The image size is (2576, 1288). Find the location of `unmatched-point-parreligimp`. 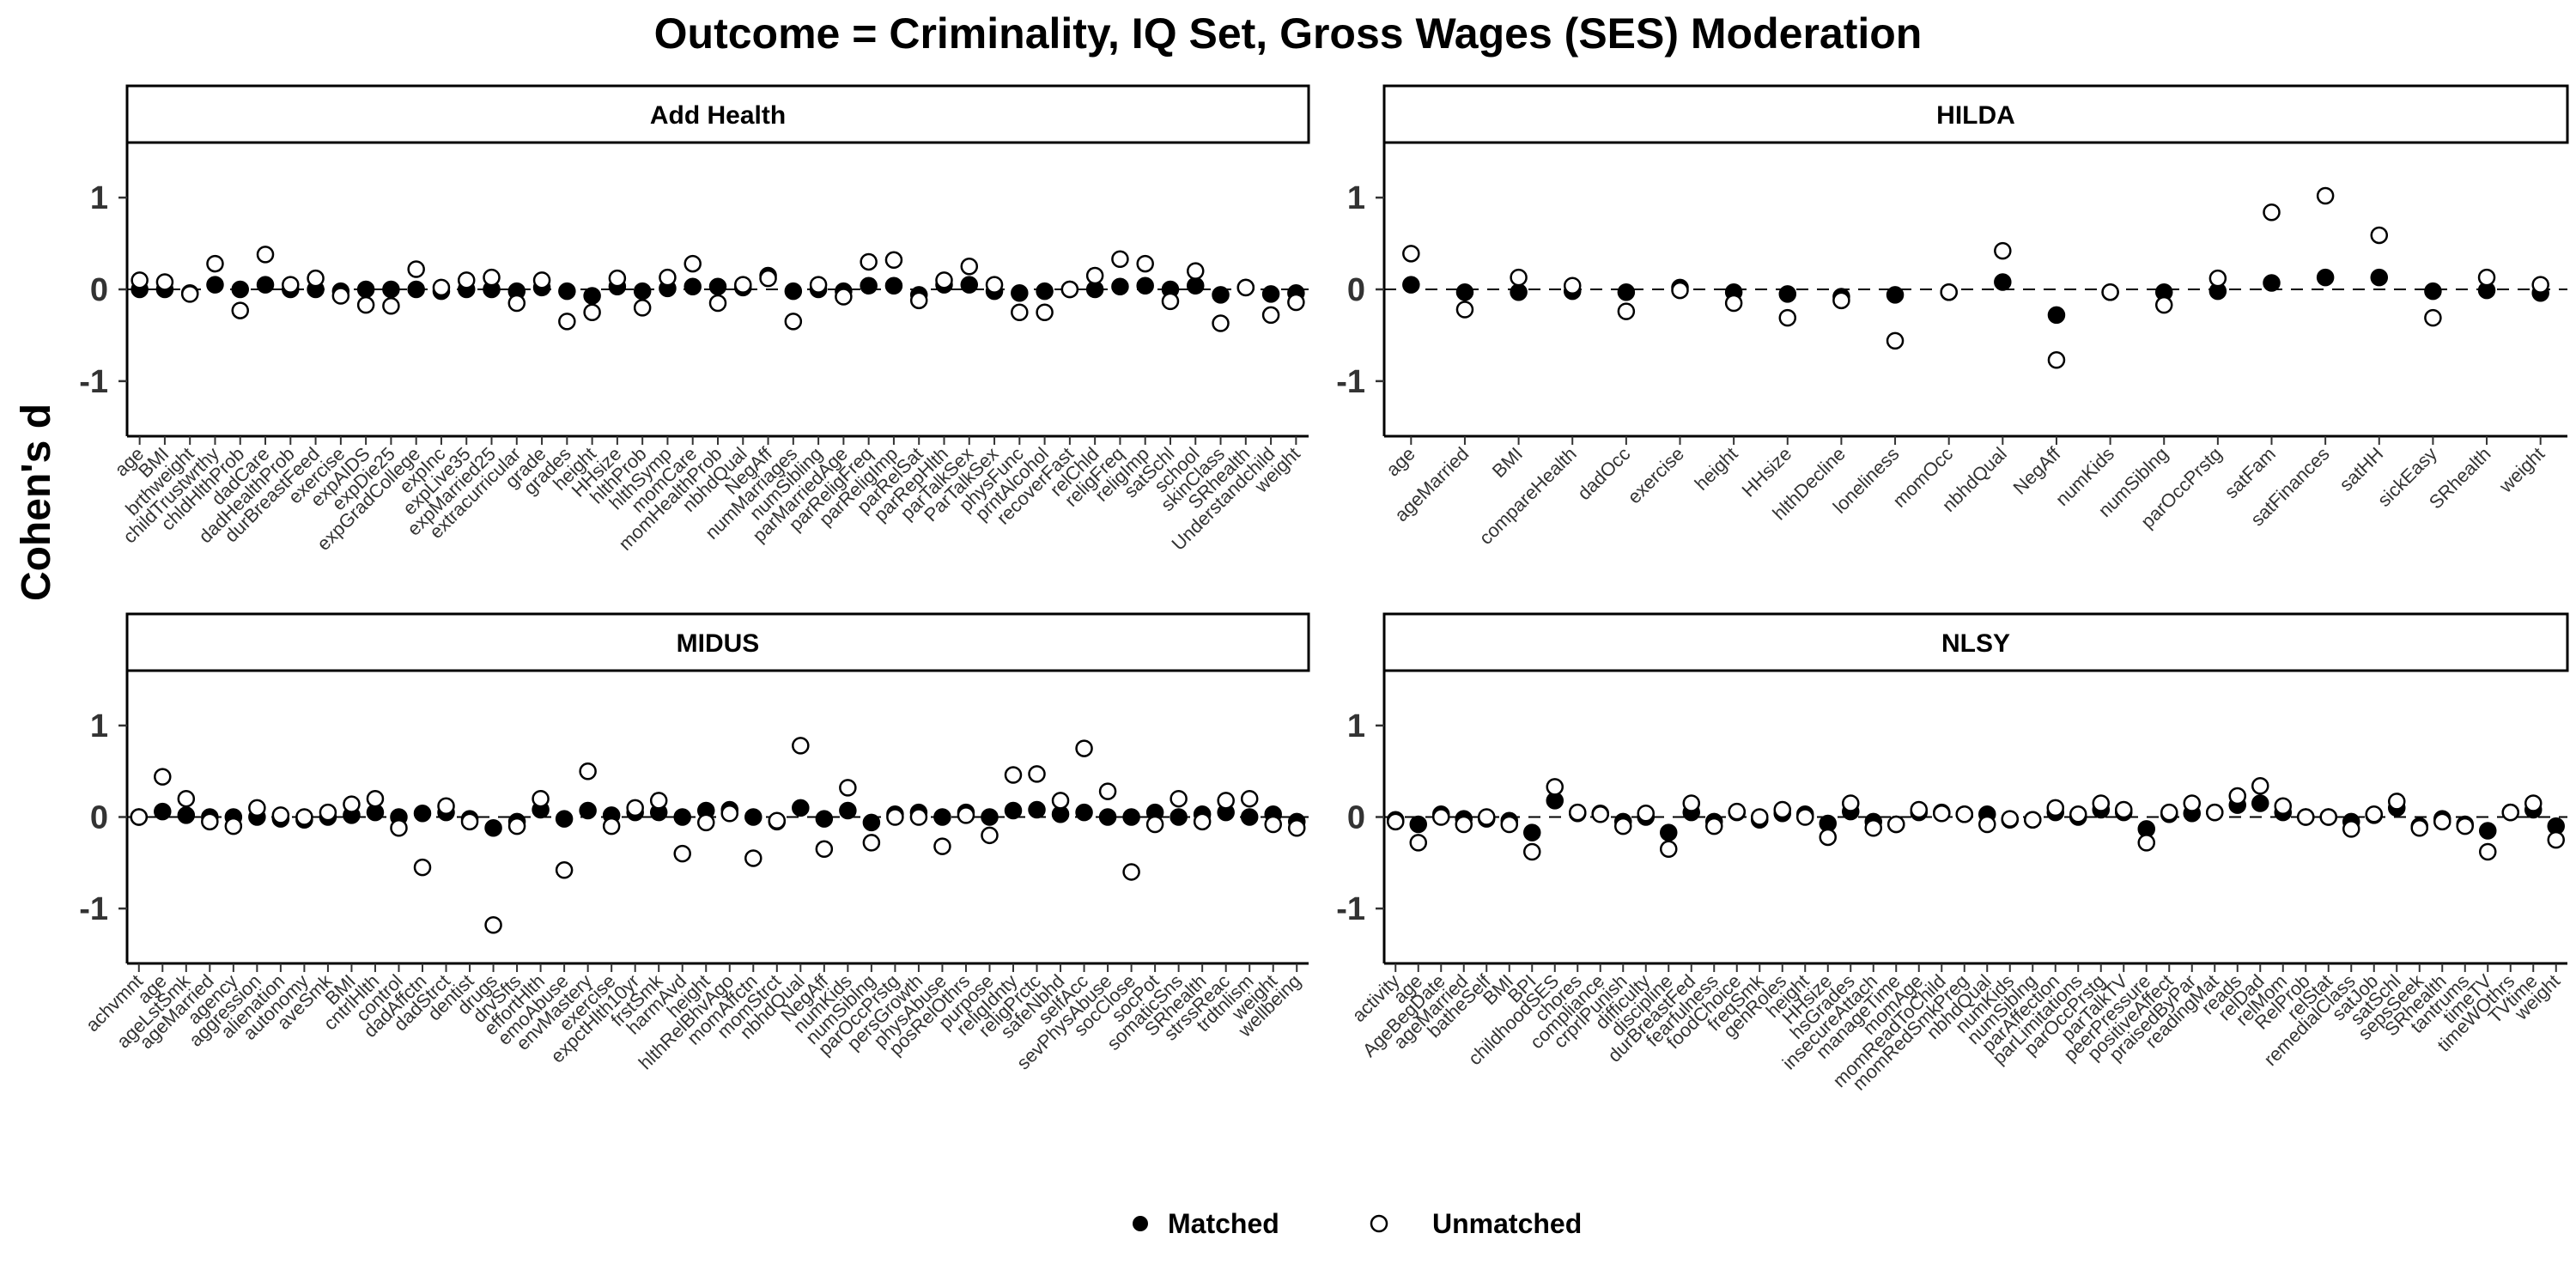

unmatched-point-parreligimp is located at coordinates (893, 260).